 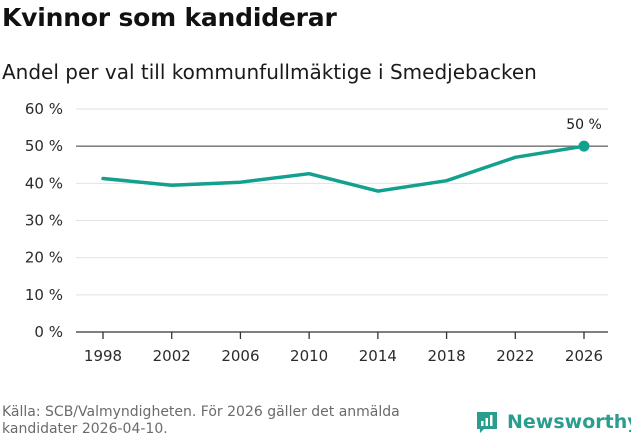 I want to click on y-tick-label: 10 %, so click(x=44, y=295).